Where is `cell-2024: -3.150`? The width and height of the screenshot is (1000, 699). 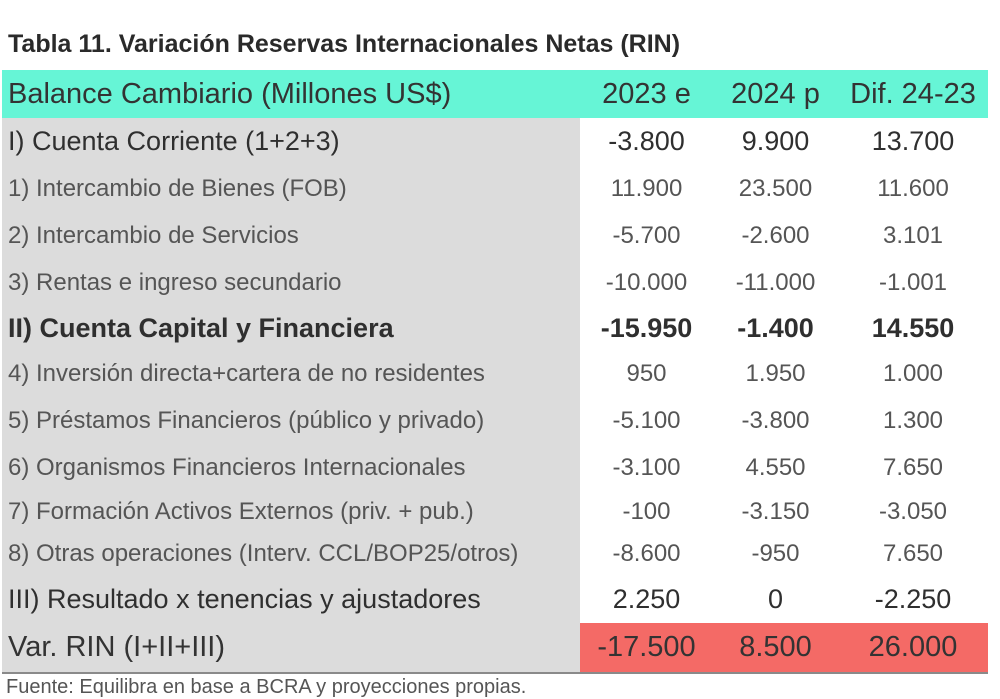
cell-2024: -3.150 is located at coordinates (775, 511).